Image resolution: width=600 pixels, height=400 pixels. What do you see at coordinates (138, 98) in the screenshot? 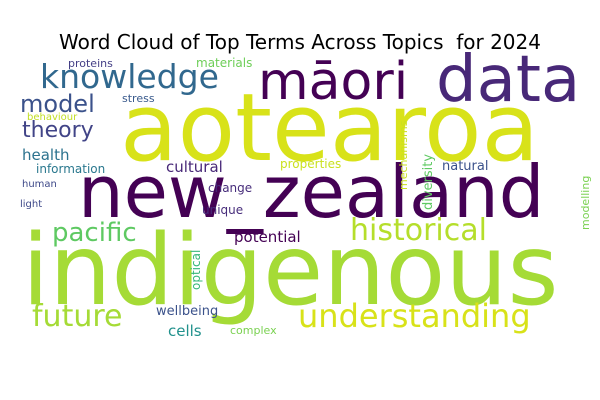
I see `word-stress: stress` at bounding box center [138, 98].